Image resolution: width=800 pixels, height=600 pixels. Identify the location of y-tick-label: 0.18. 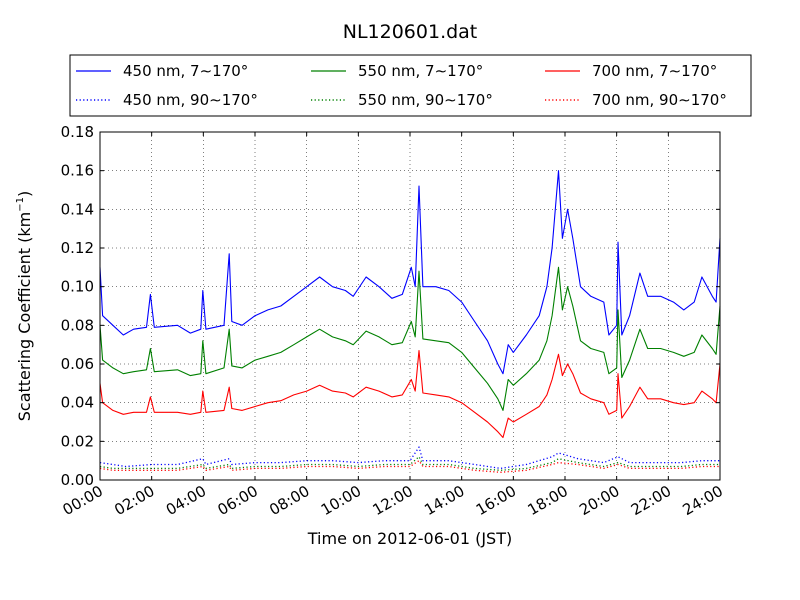
(77, 132).